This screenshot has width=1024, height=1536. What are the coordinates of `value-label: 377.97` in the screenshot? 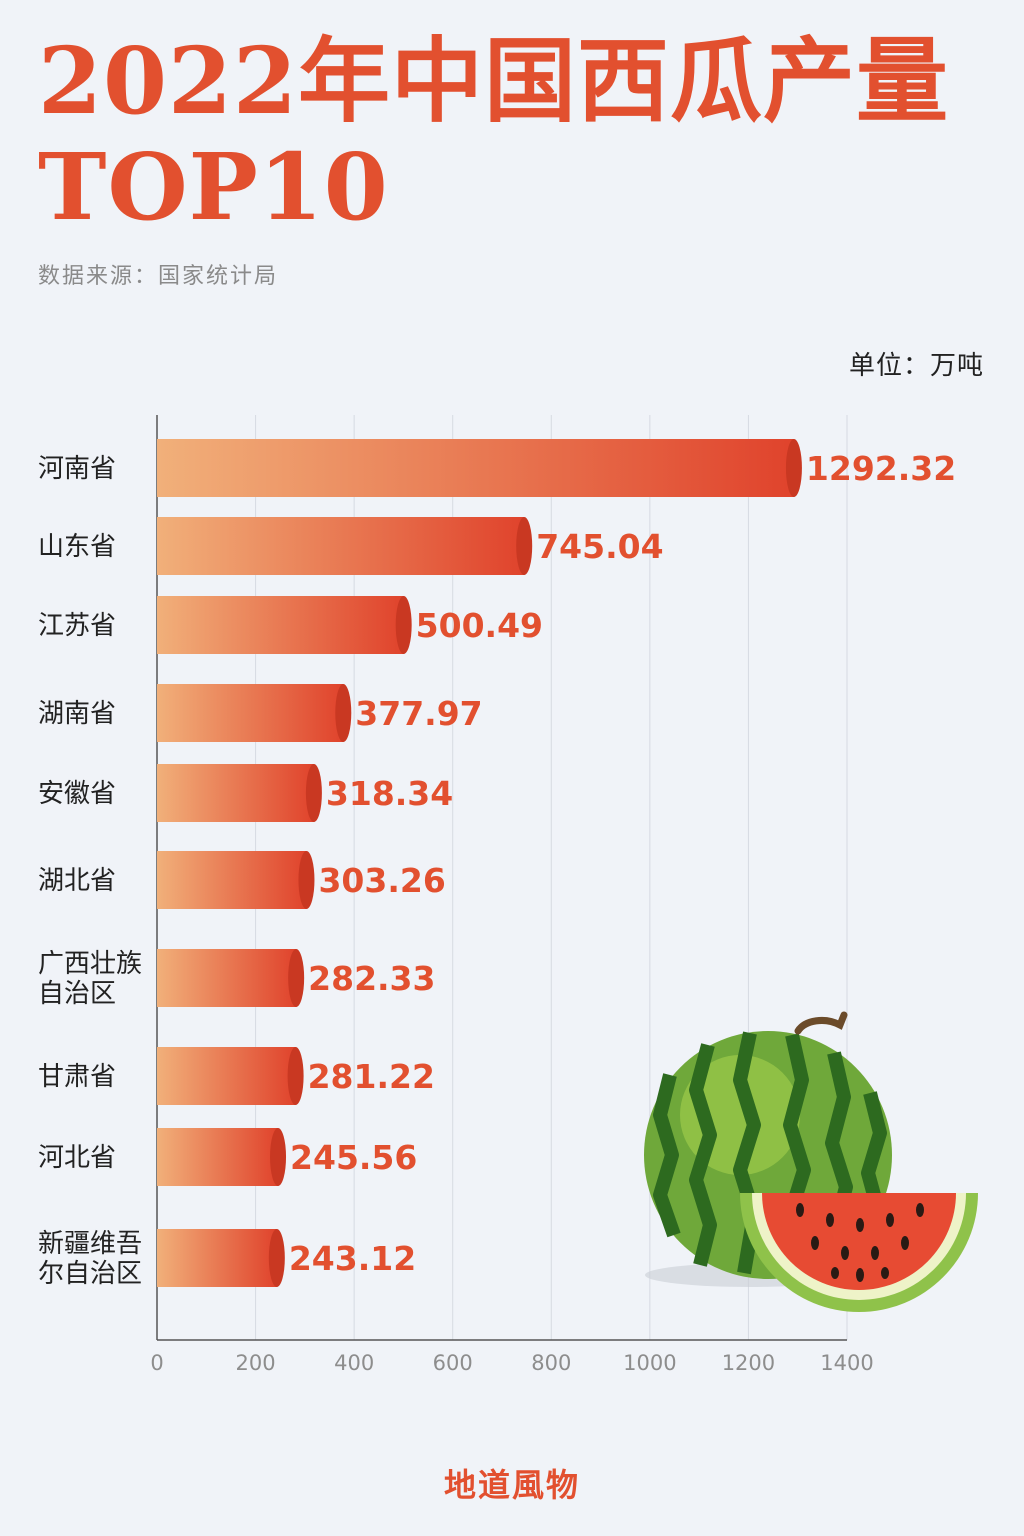 It's located at (418, 713).